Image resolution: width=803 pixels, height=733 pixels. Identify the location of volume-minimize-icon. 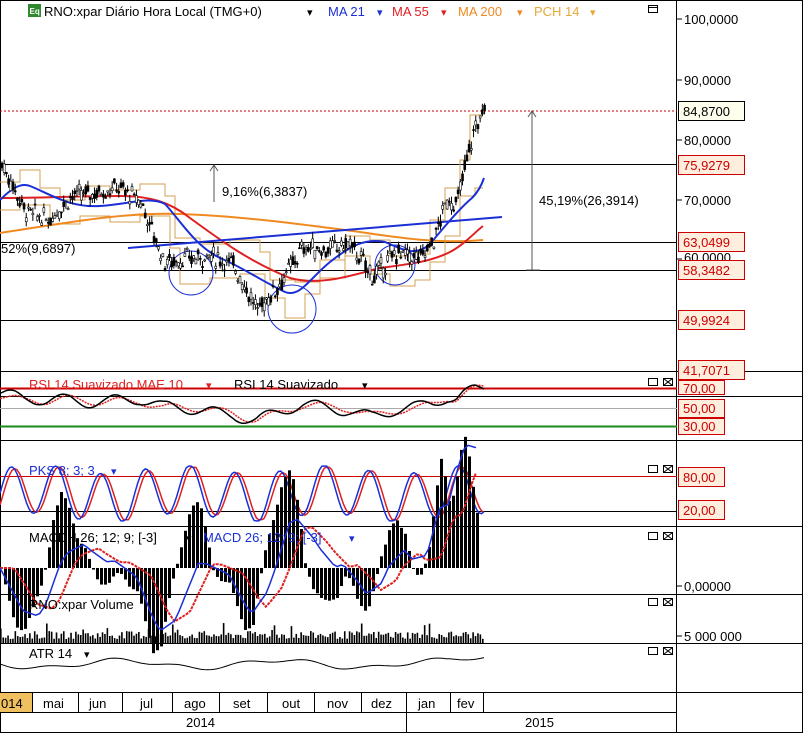
(653, 602).